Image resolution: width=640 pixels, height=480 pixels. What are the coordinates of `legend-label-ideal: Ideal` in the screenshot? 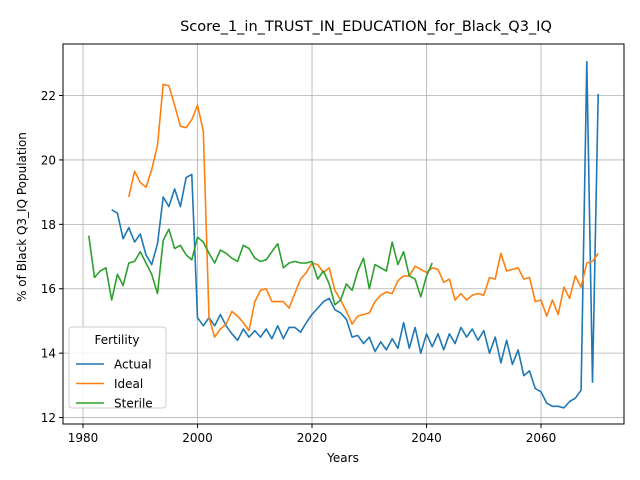 It's located at (128, 384).